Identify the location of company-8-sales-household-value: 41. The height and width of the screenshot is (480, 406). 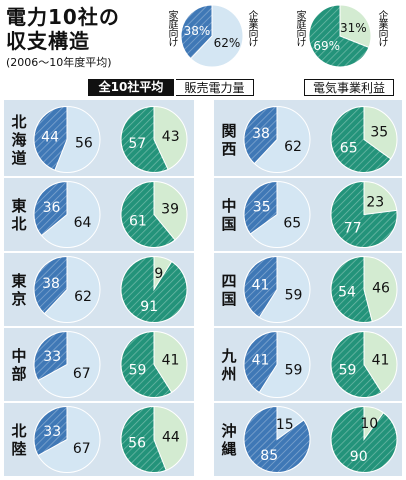
(261, 286).